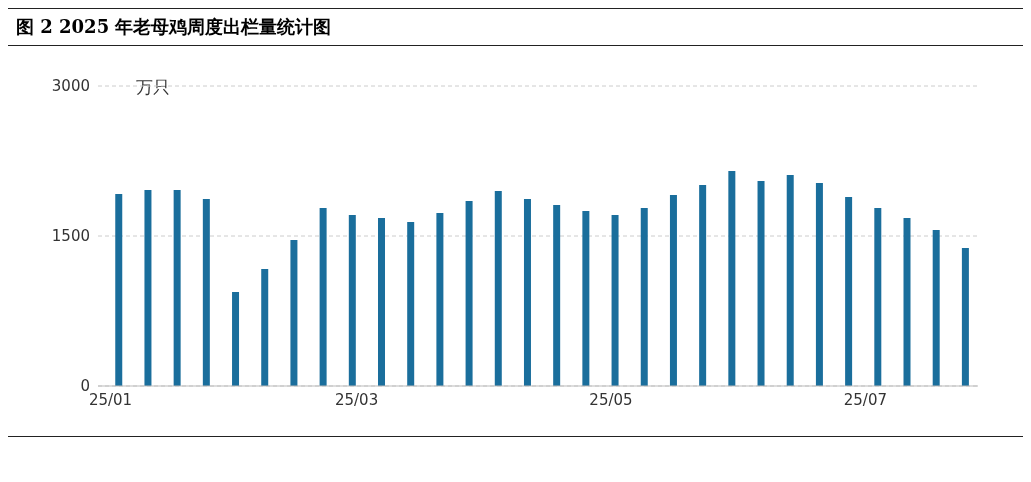  Describe the element at coordinates (356, 399) in the screenshot. I see `x-tick-label: 25/03` at that location.